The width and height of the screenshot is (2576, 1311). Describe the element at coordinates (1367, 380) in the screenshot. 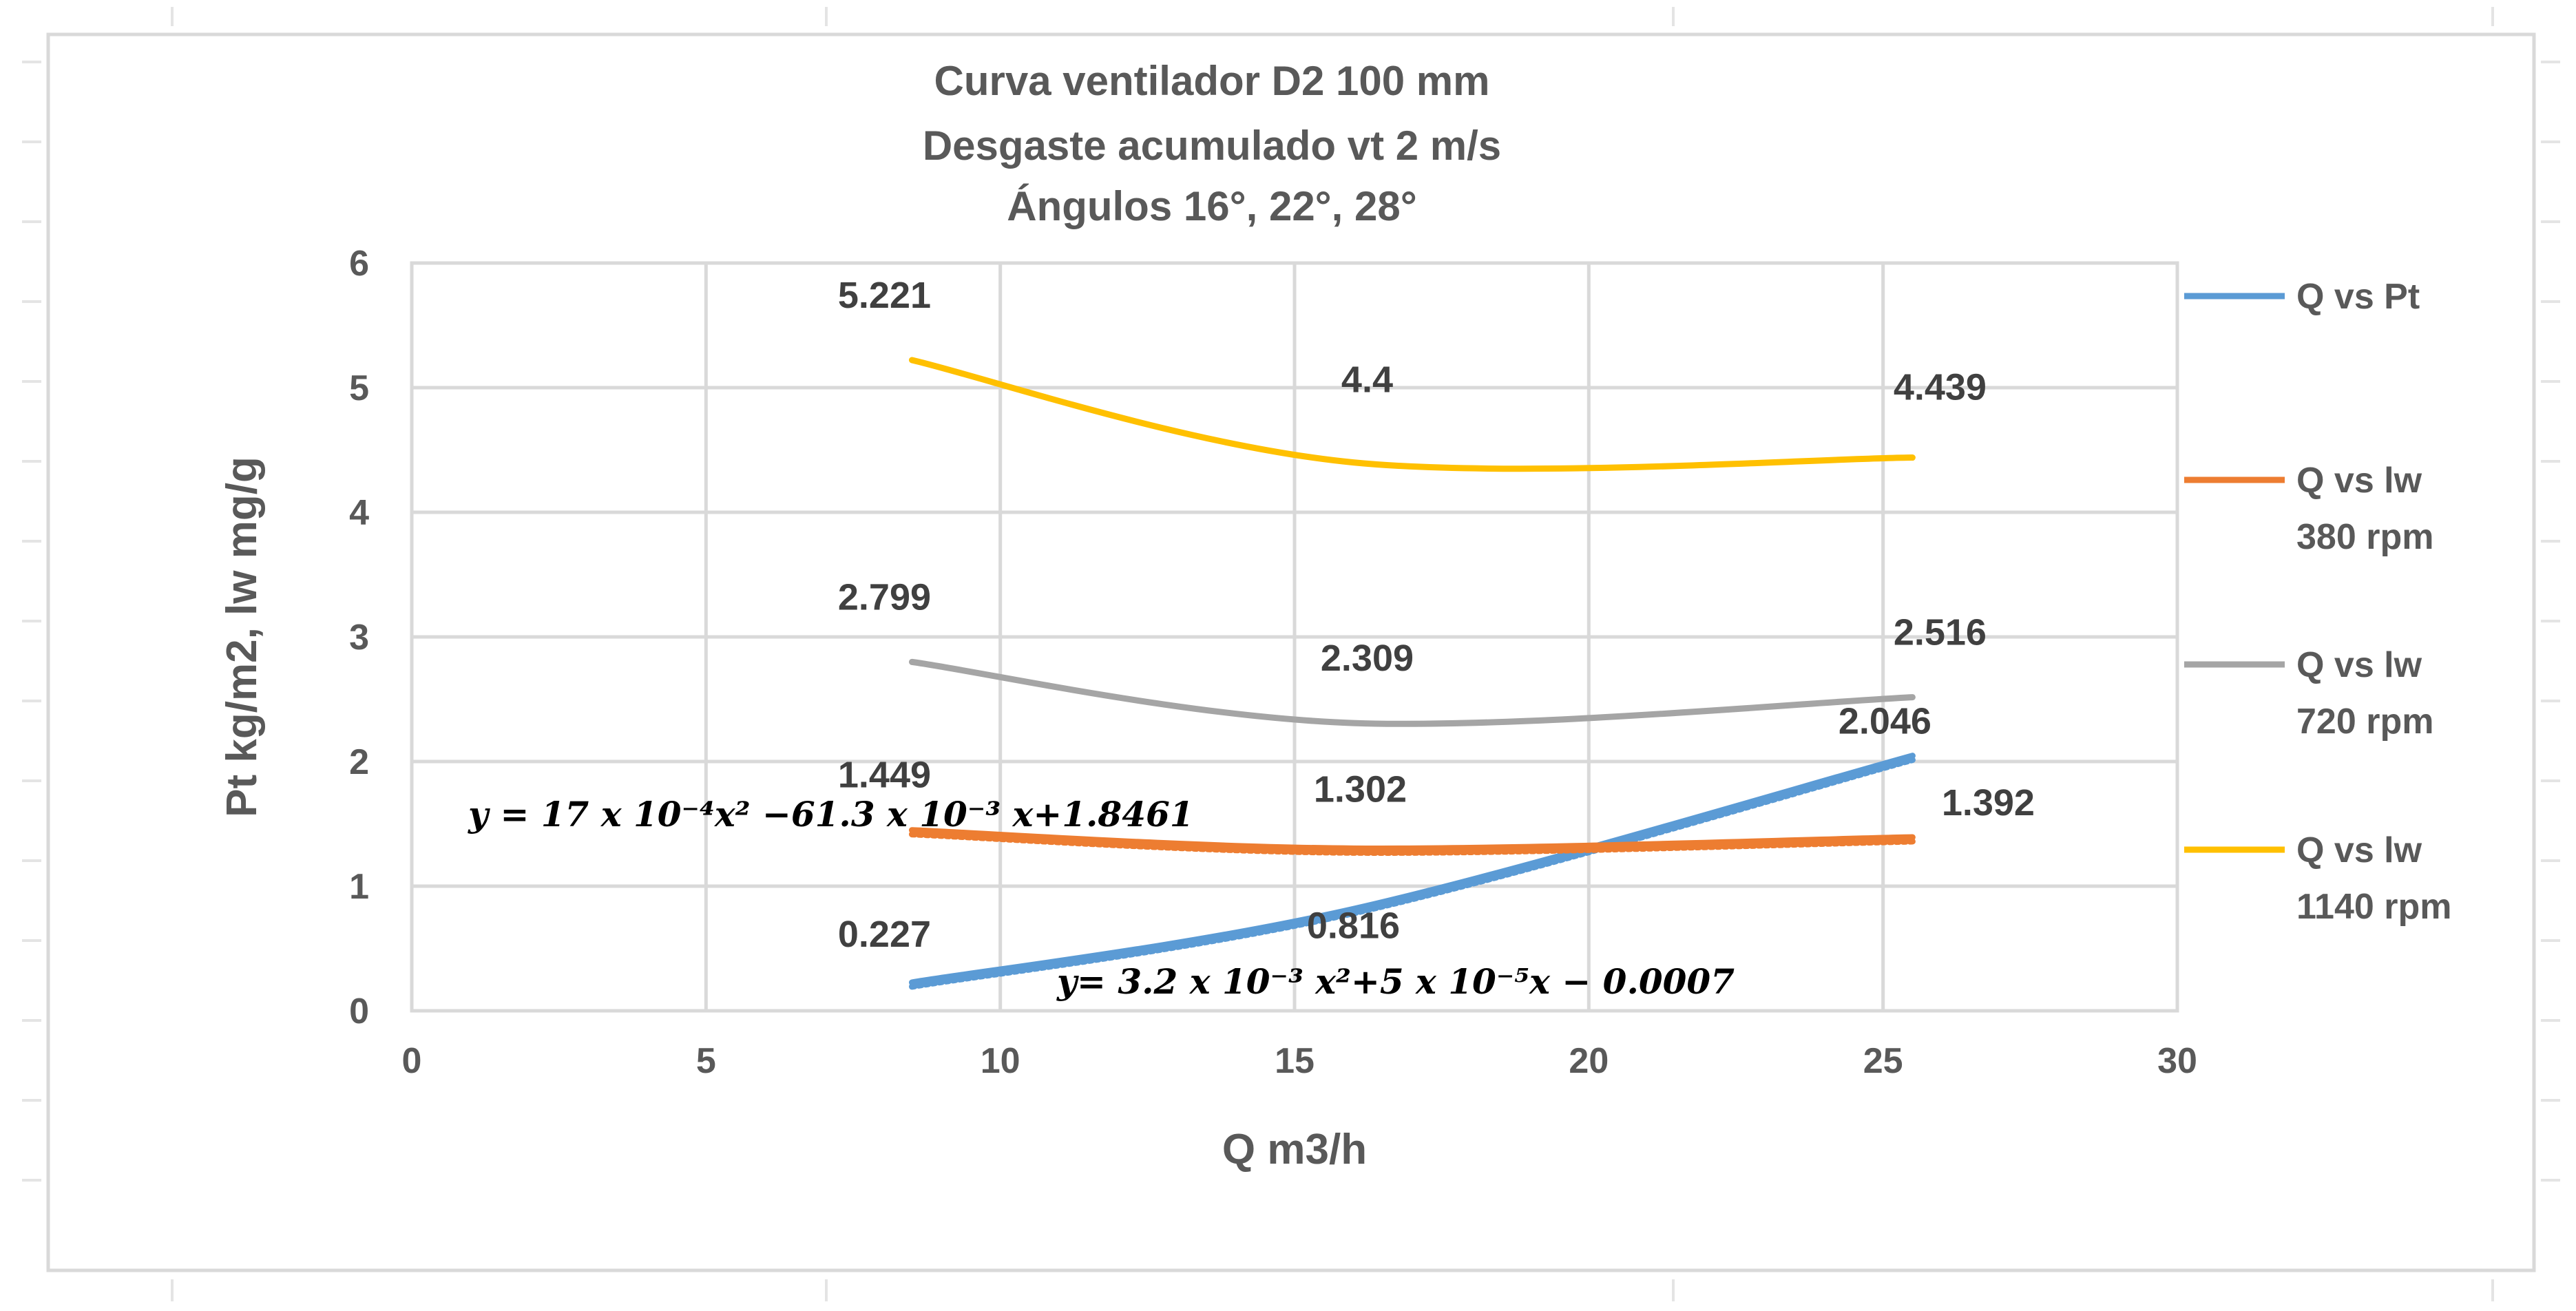

I see `series-3-label-1: 4.4` at that location.